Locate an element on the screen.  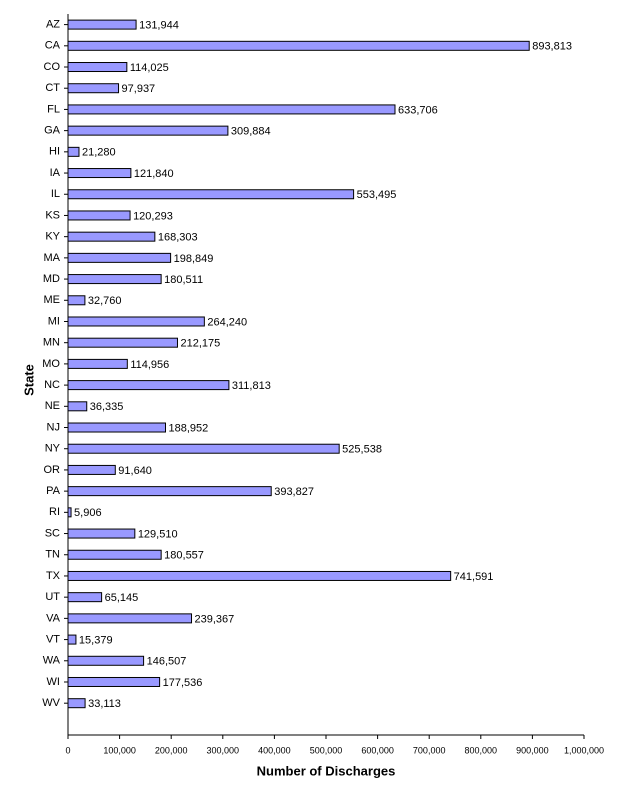
x-tick-label: 700,000 is located at coordinates (429, 750).